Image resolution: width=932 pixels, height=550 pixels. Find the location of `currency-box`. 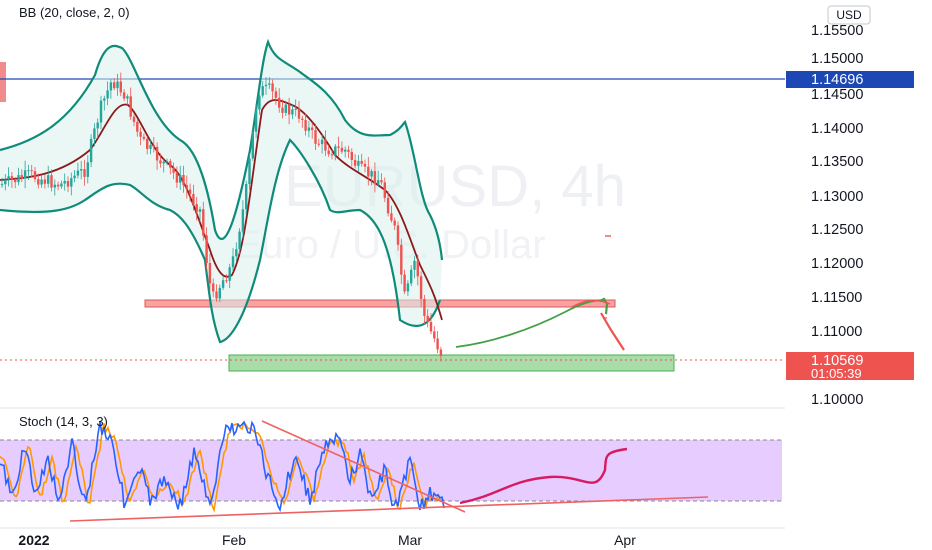

currency-box is located at coordinates (849, 15).